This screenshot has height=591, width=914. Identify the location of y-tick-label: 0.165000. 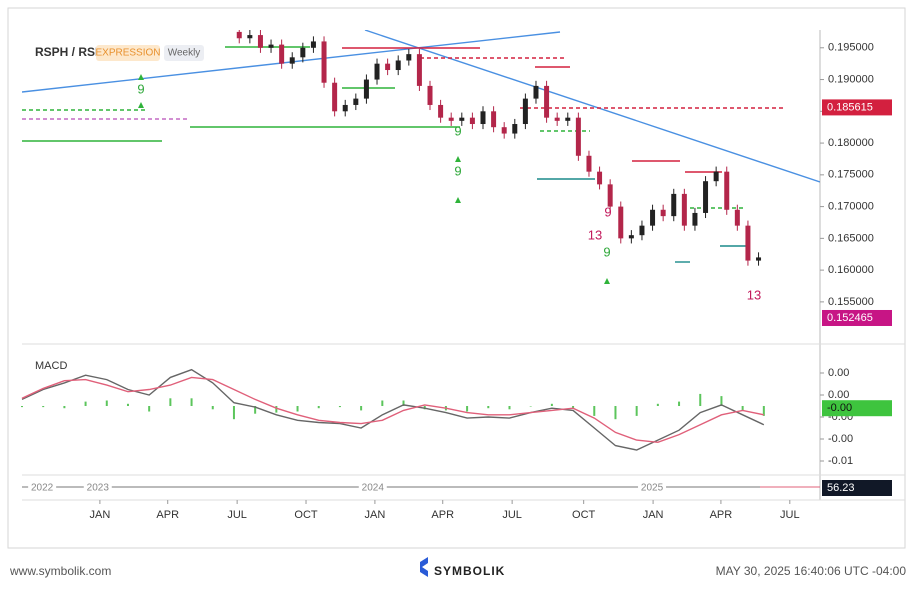
(851, 238).